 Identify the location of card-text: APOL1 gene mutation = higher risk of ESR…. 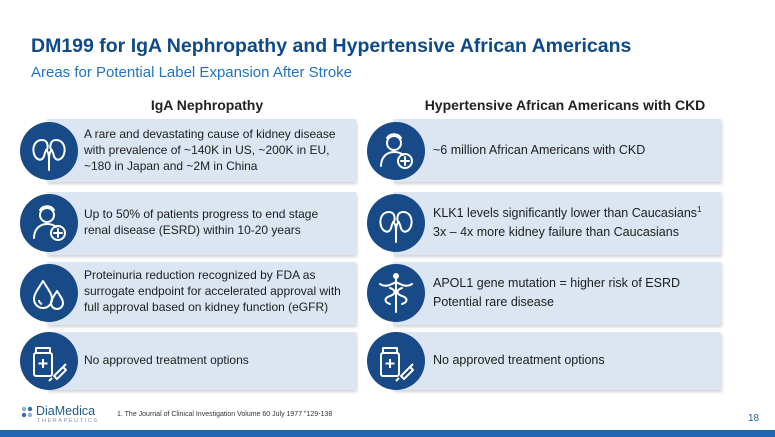
(557, 292).